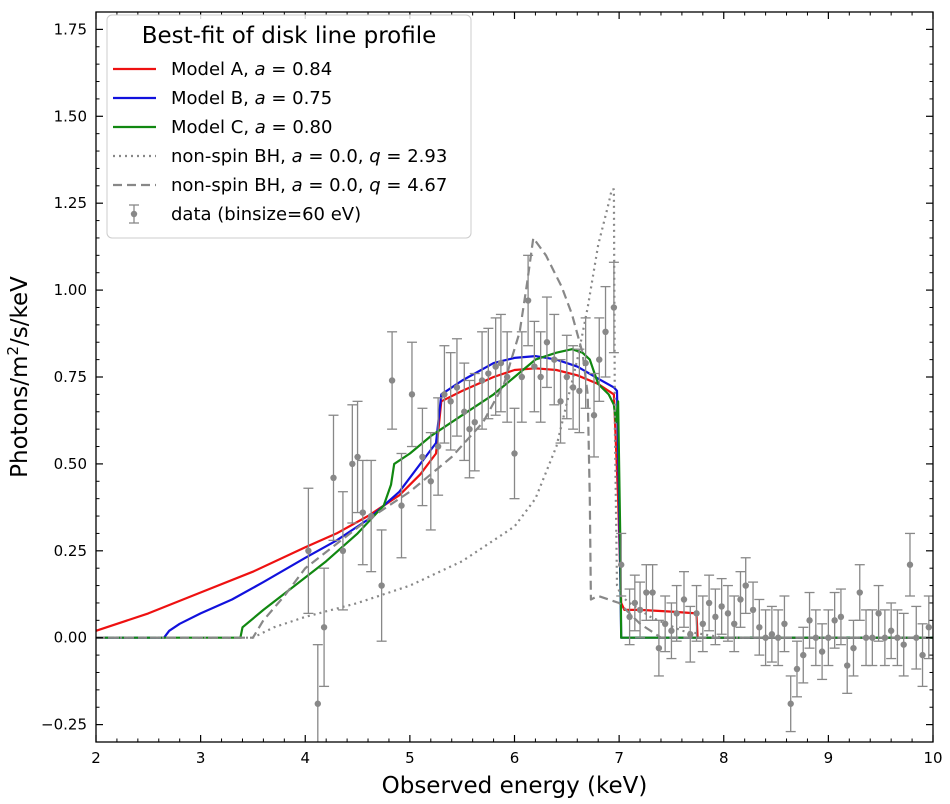 This screenshot has height=804, width=950. I want to click on y-tick-label: 0.00, so click(70, 638).